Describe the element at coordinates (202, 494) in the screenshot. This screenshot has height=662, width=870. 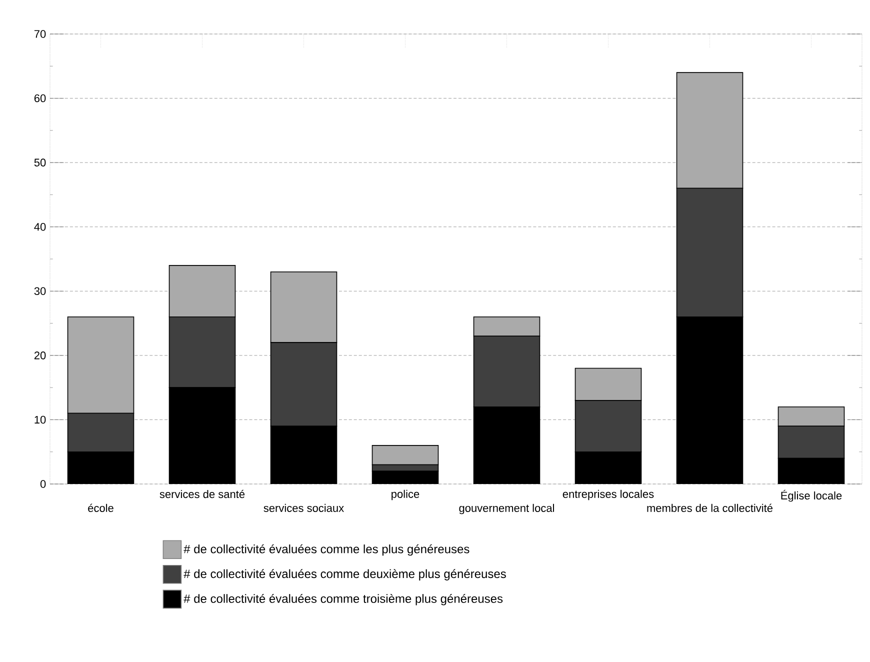
I see `x-tick-label: services de santé` at that location.